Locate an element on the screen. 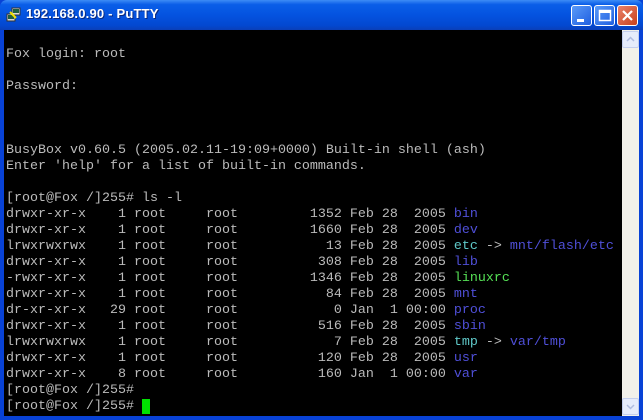  maximize-button is located at coordinates (604, 15).